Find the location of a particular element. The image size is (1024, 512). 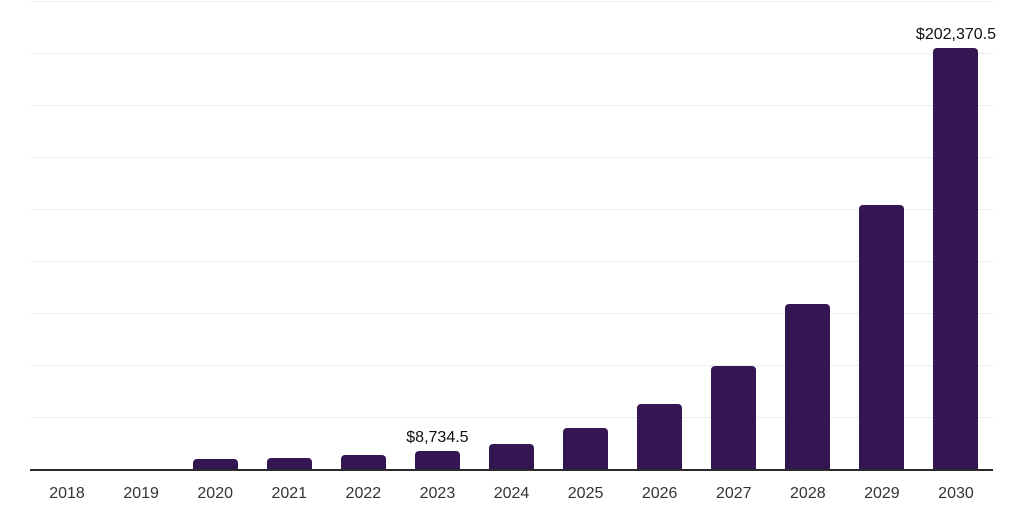

bar-2025 is located at coordinates (586, 448).